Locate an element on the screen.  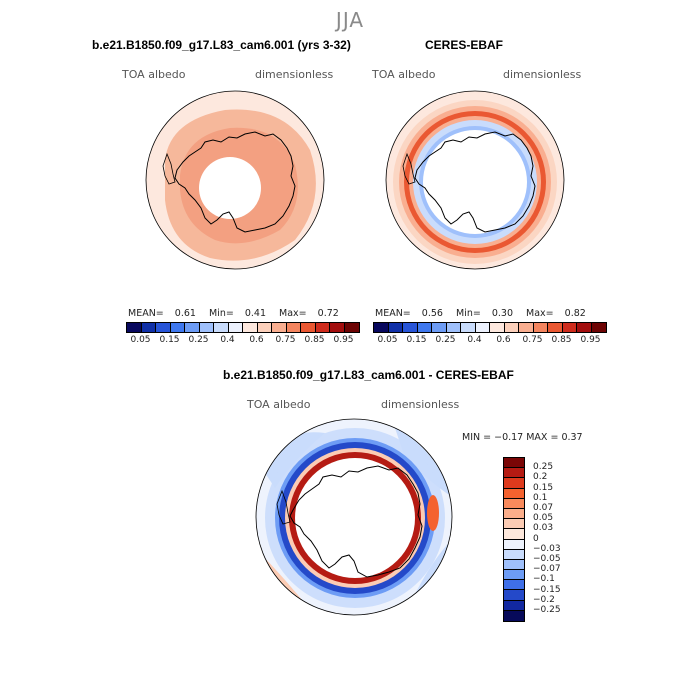
model-field-label: TOA albedo is located at coordinates (154, 74).